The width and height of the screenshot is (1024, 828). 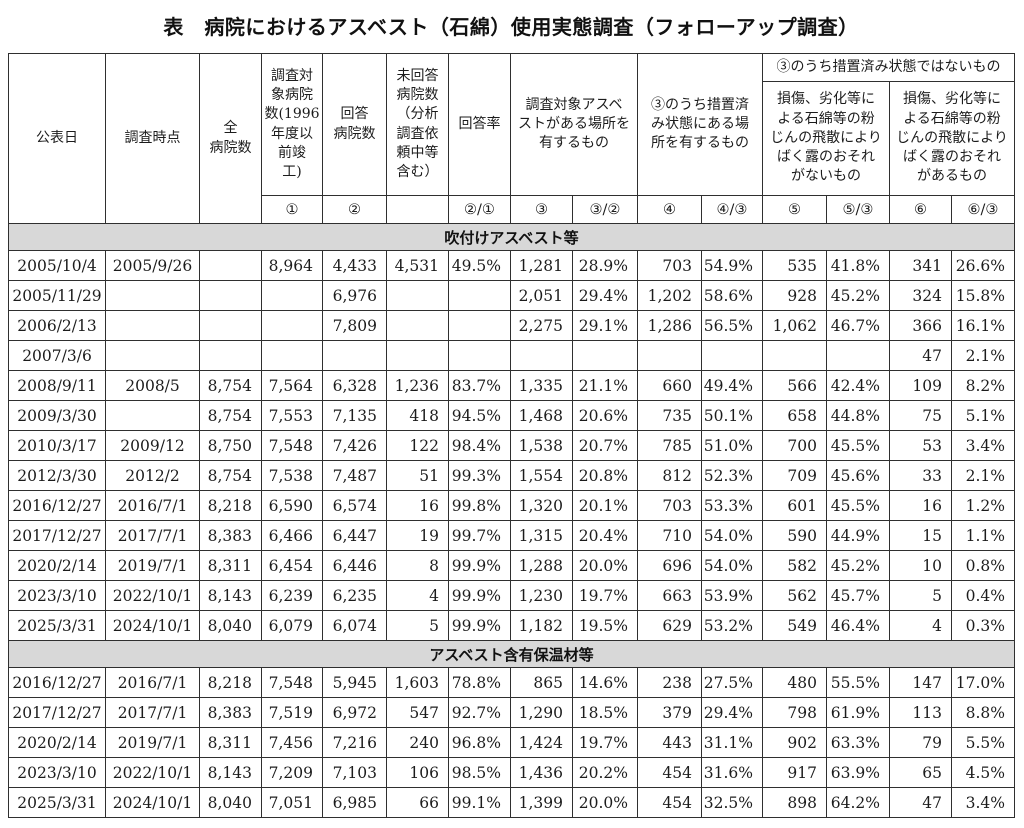 I want to click on table-cell: 240, so click(x=417, y=742).